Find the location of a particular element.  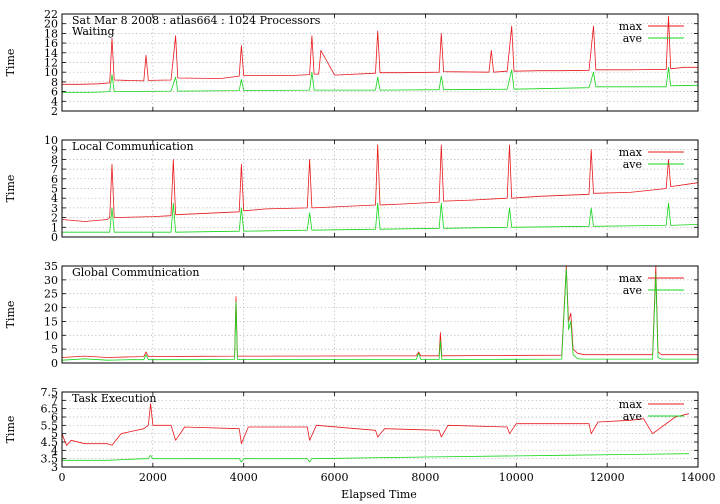

x-tick-label: 2000 is located at coordinates (153, 477).